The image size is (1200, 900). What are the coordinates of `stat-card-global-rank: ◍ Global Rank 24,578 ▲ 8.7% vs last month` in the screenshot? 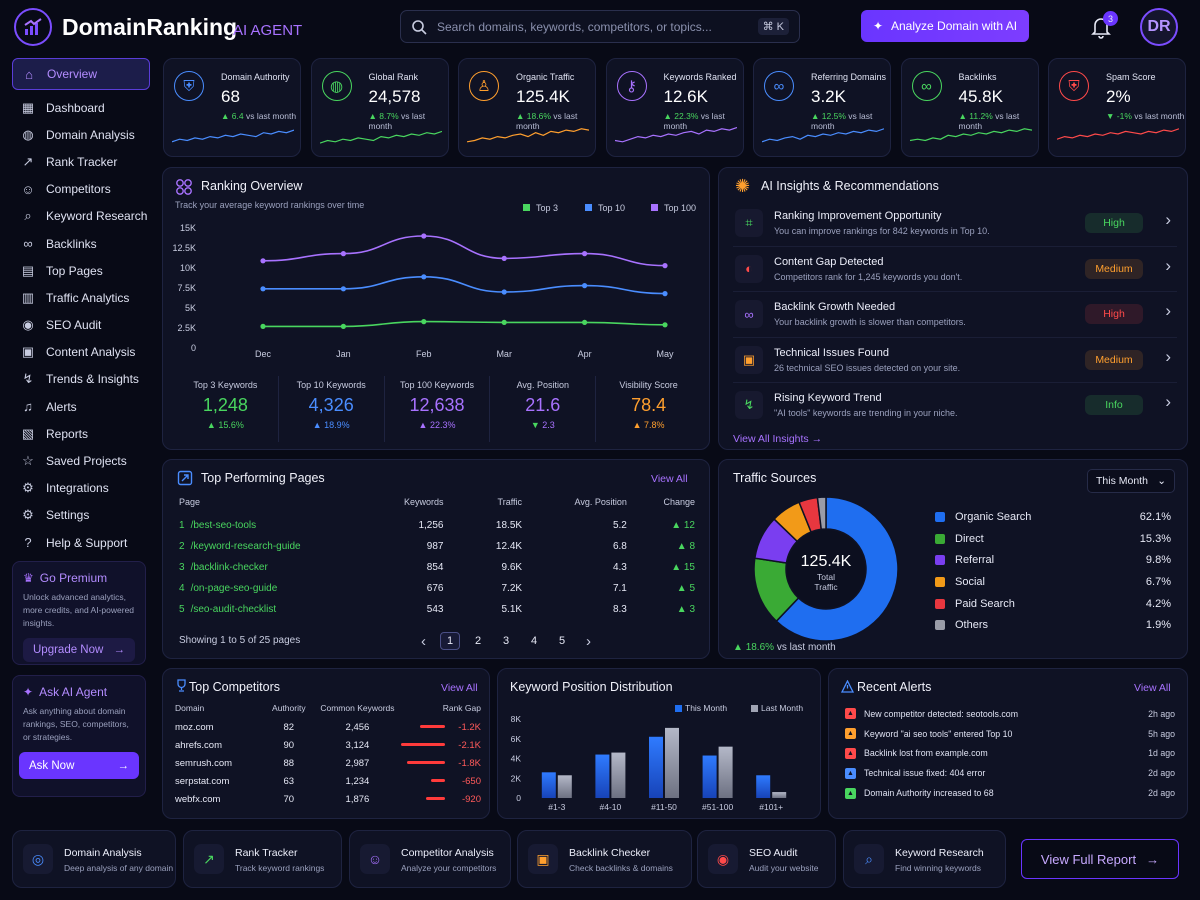 It's located at (379, 107).